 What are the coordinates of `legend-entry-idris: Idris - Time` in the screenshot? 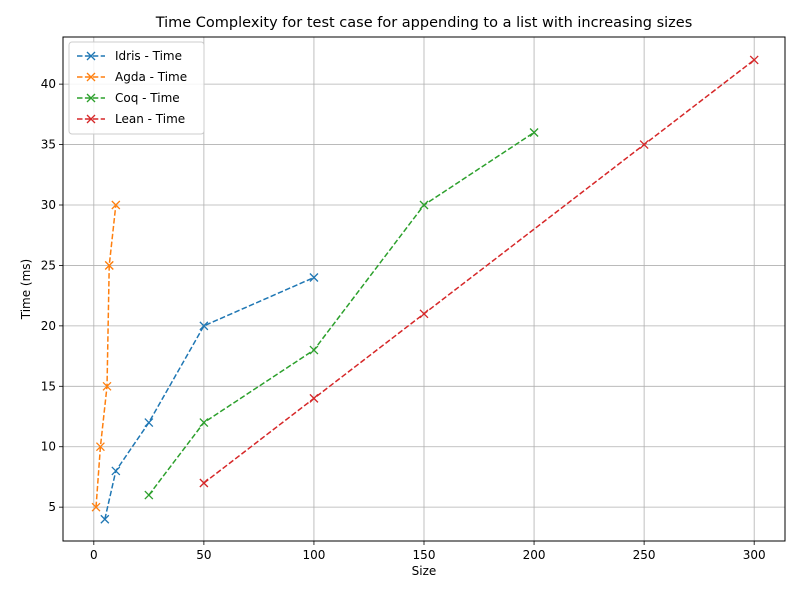 It's located at (129, 56).